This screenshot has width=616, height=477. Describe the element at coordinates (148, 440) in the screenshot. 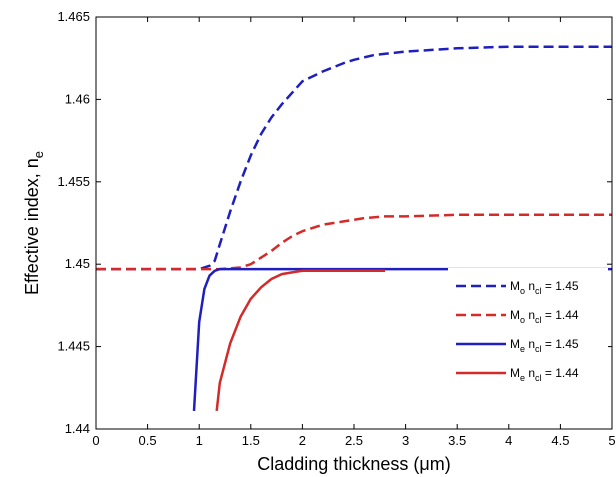

I see `x-tick-label: 0.5` at that location.